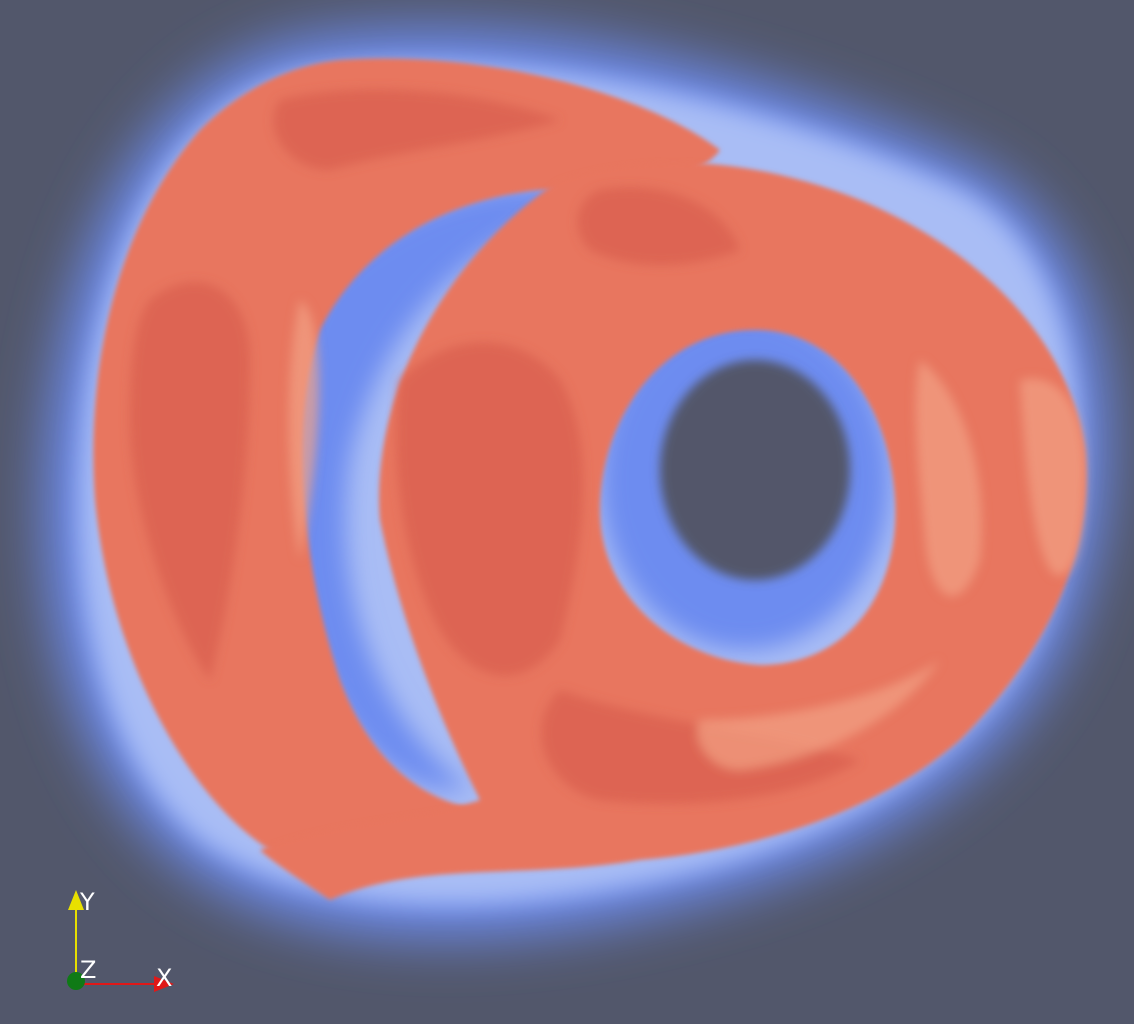 The height and width of the screenshot is (1024, 1134). Describe the element at coordinates (120, 940) in the screenshot. I see `orientation-axes: Y Z X` at that location.